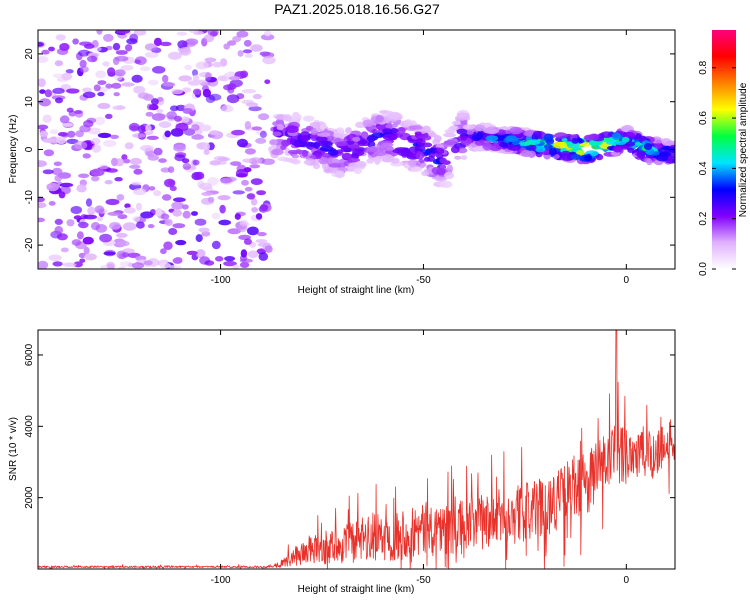  What do you see at coordinates (703, 118) in the screenshot?
I see `colorbar-tick-label: 0.6` at bounding box center [703, 118].